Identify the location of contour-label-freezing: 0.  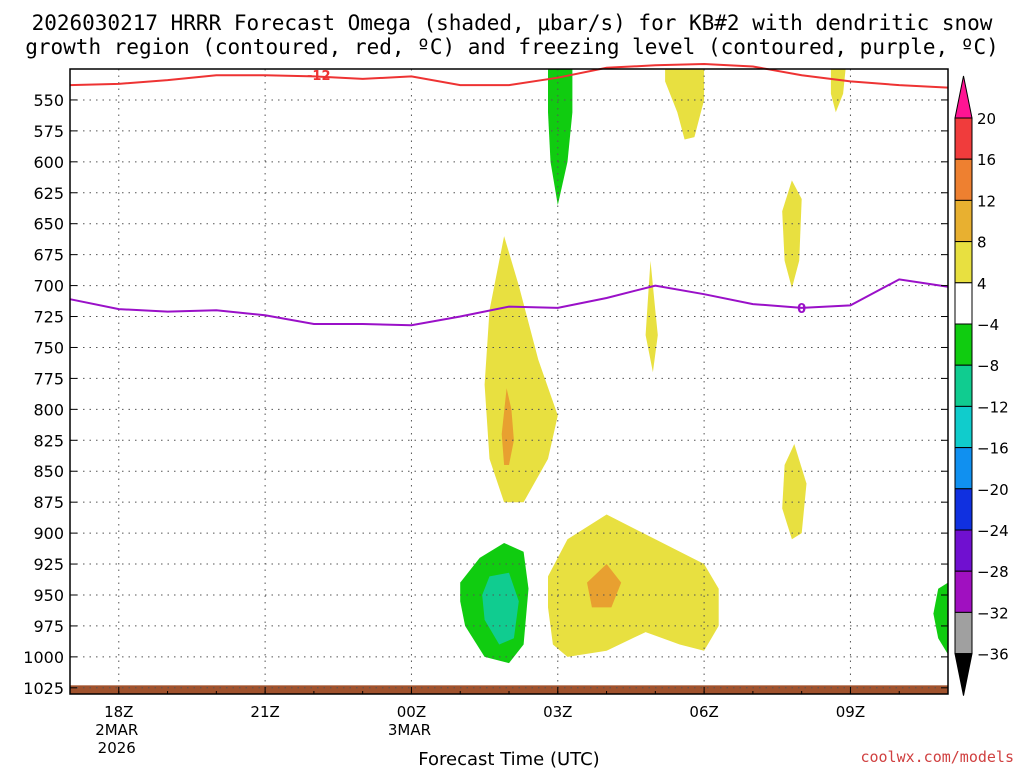
(801, 309).